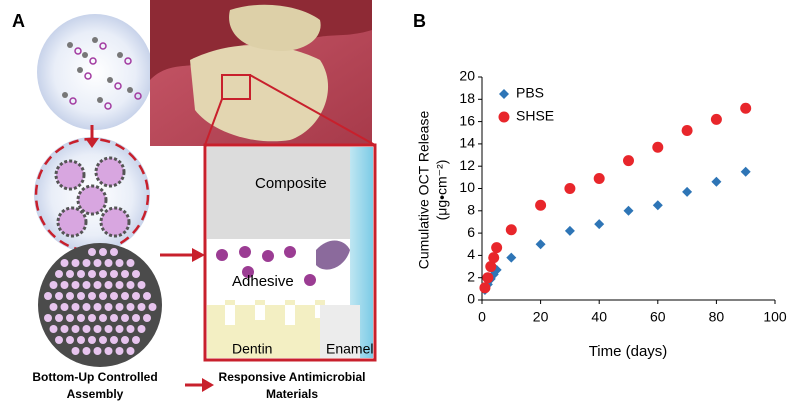 This screenshot has width=800, height=416. What do you see at coordinates (442, 190) in the screenshot?
I see `y-axis-unit: (μg•cm⁻²)` at bounding box center [442, 190].